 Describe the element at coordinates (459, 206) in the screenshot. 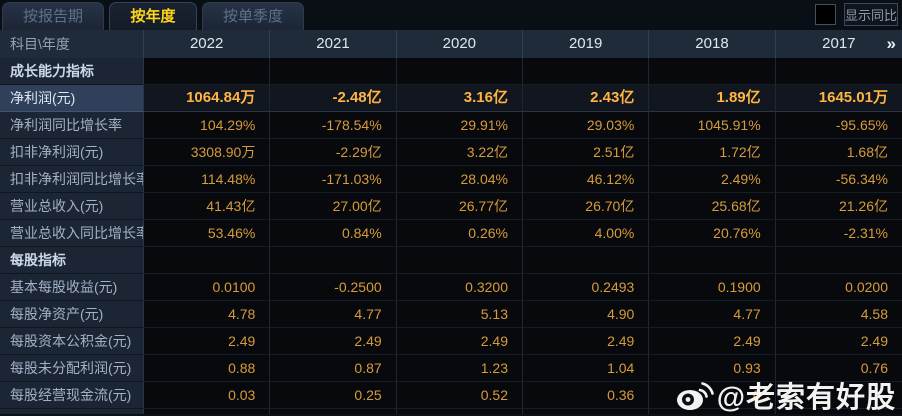

I see `table-cell: 26.77亿` at that location.